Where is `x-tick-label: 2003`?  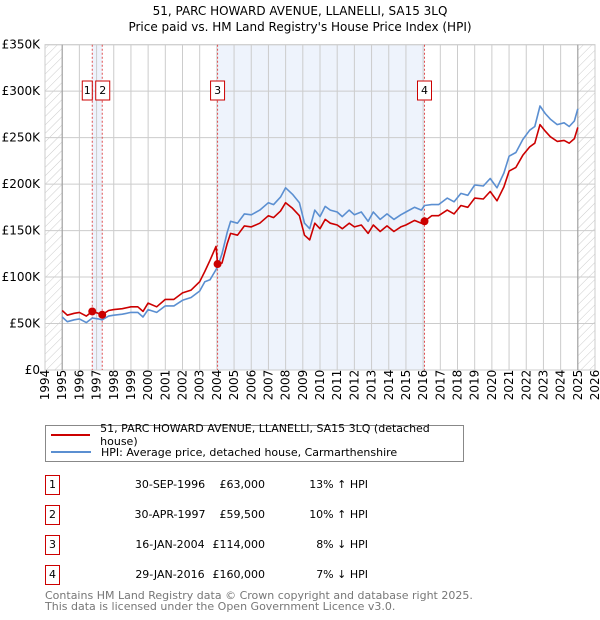
x-tick-label: 2003 is located at coordinates (200, 385).